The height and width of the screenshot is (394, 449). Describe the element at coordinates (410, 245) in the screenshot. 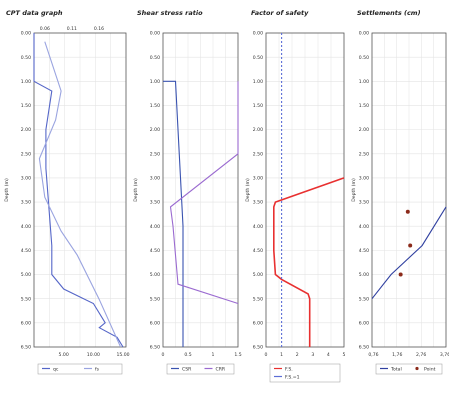

I see `data-point` at that location.